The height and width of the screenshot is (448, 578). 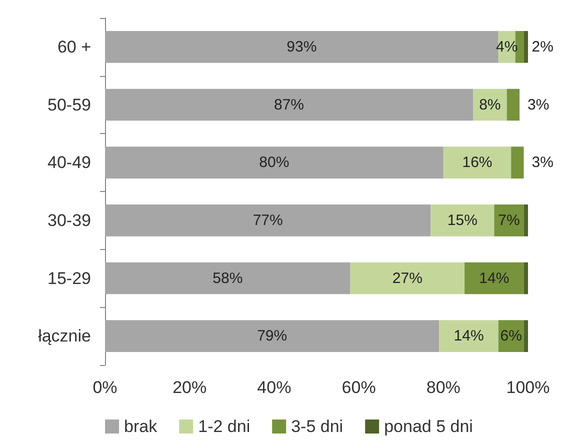 I want to click on data-label: 27%, so click(x=407, y=278).